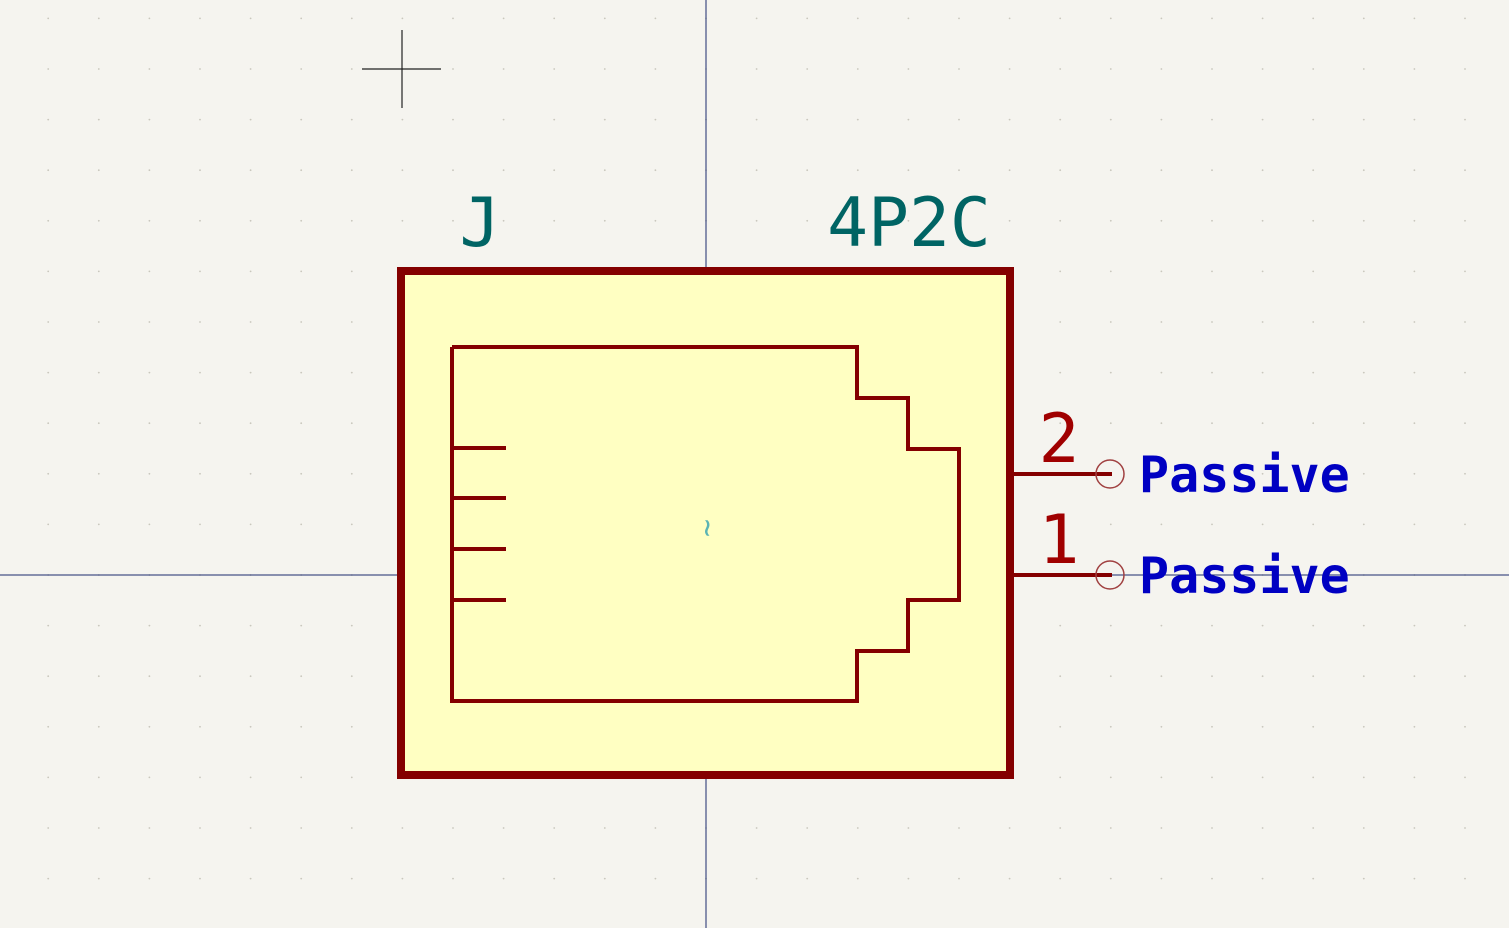 This screenshot has width=1509, height=928. I want to click on pin-type-label: Passive, so click(1244, 475).